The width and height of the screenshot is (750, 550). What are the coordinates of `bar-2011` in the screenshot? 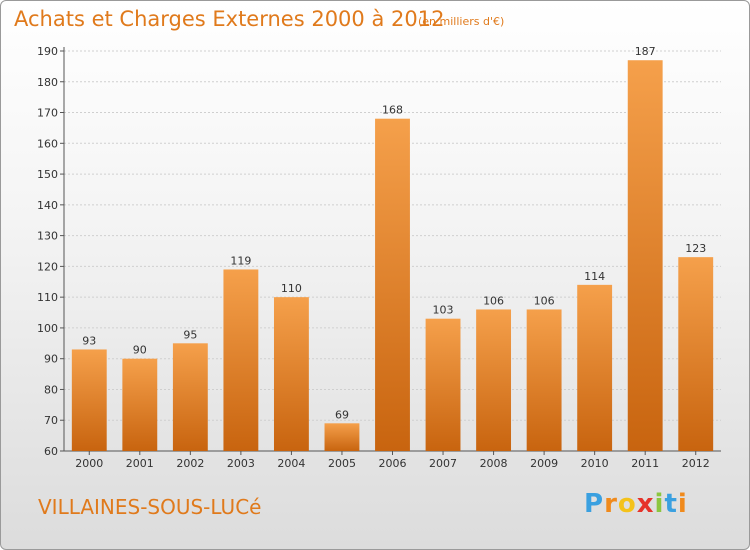 It's located at (645, 255).